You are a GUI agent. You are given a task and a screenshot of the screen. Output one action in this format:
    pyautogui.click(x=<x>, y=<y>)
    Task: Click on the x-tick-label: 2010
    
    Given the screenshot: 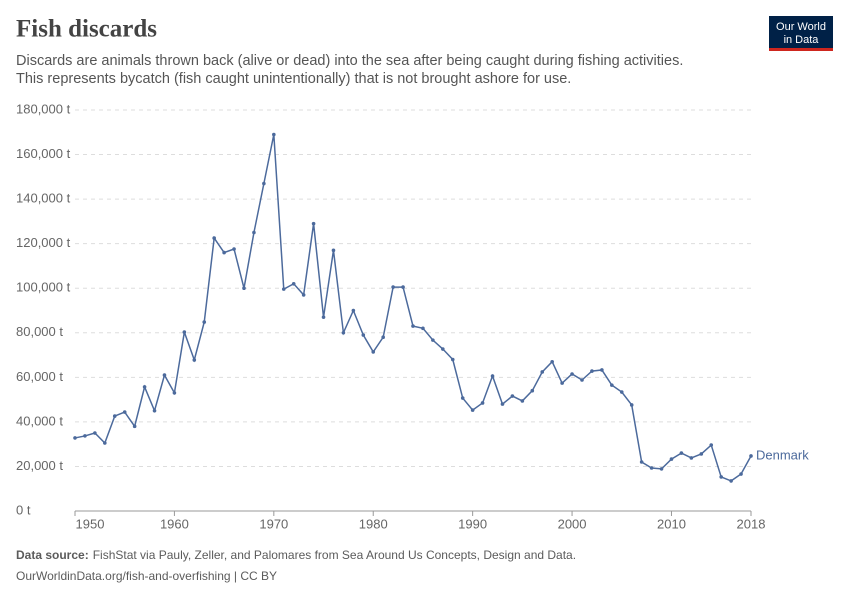 What is the action you would take?
    pyautogui.click(x=671, y=523)
    